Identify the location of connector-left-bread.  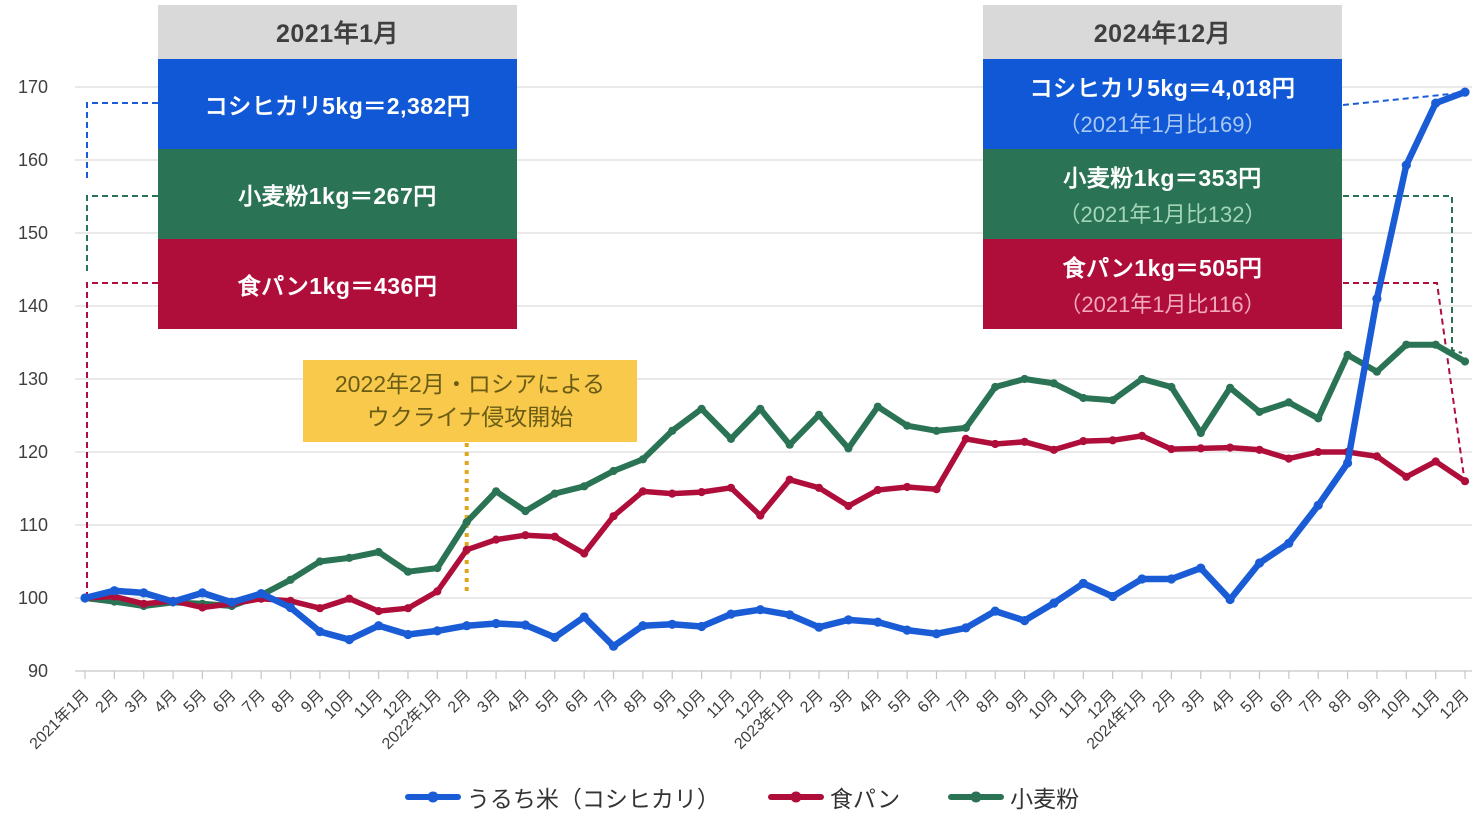
(122, 438).